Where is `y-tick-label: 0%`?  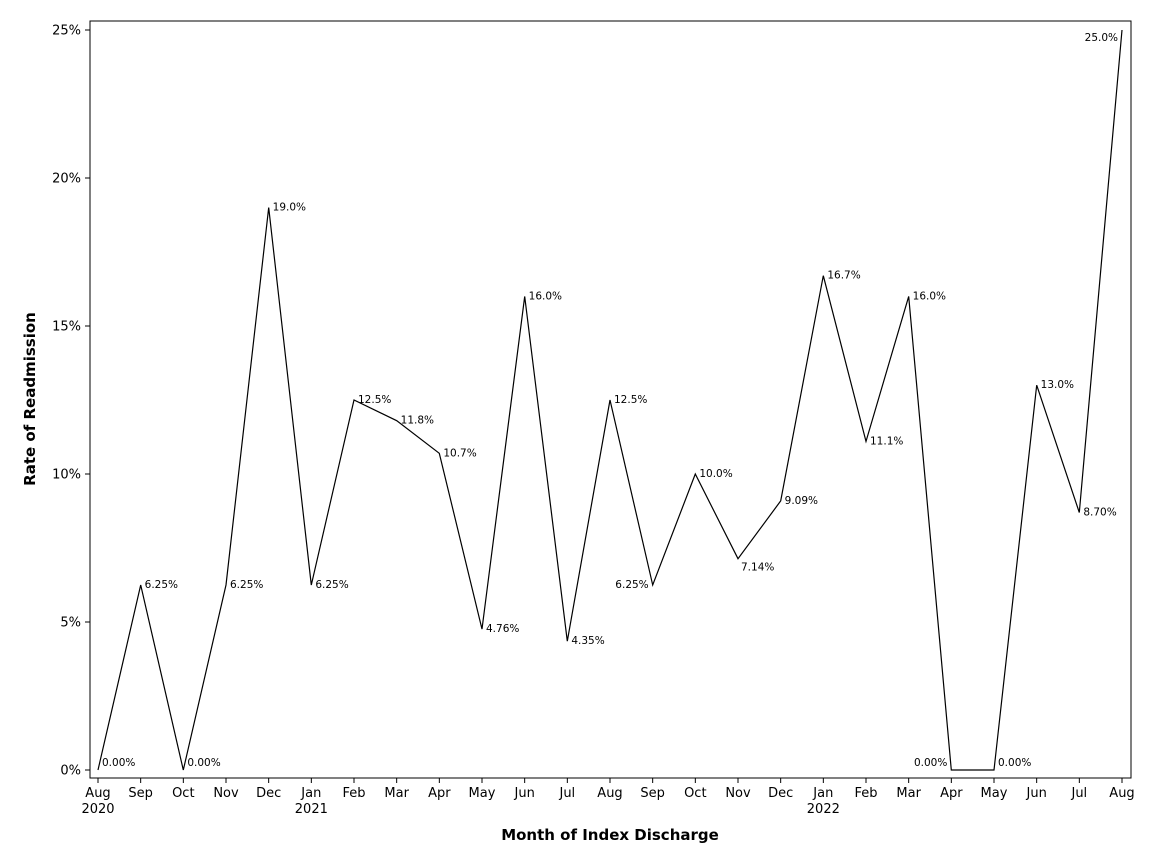
y-tick-label: 0% is located at coordinates (70, 771).